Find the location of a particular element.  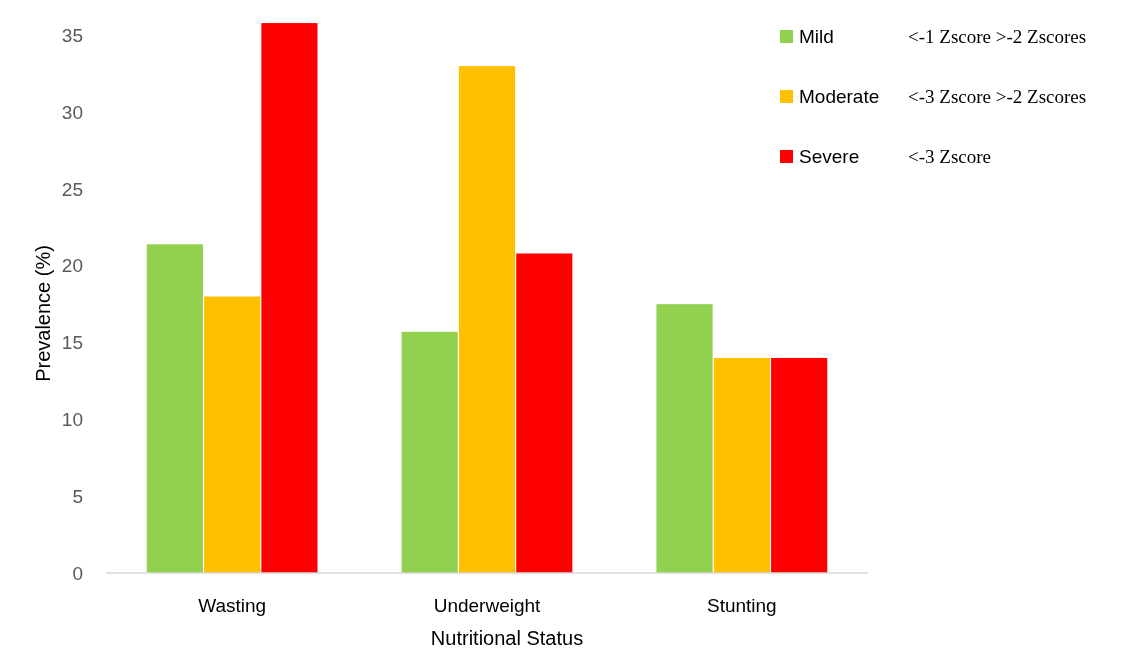

y-tick-label: 35 is located at coordinates (72, 36).